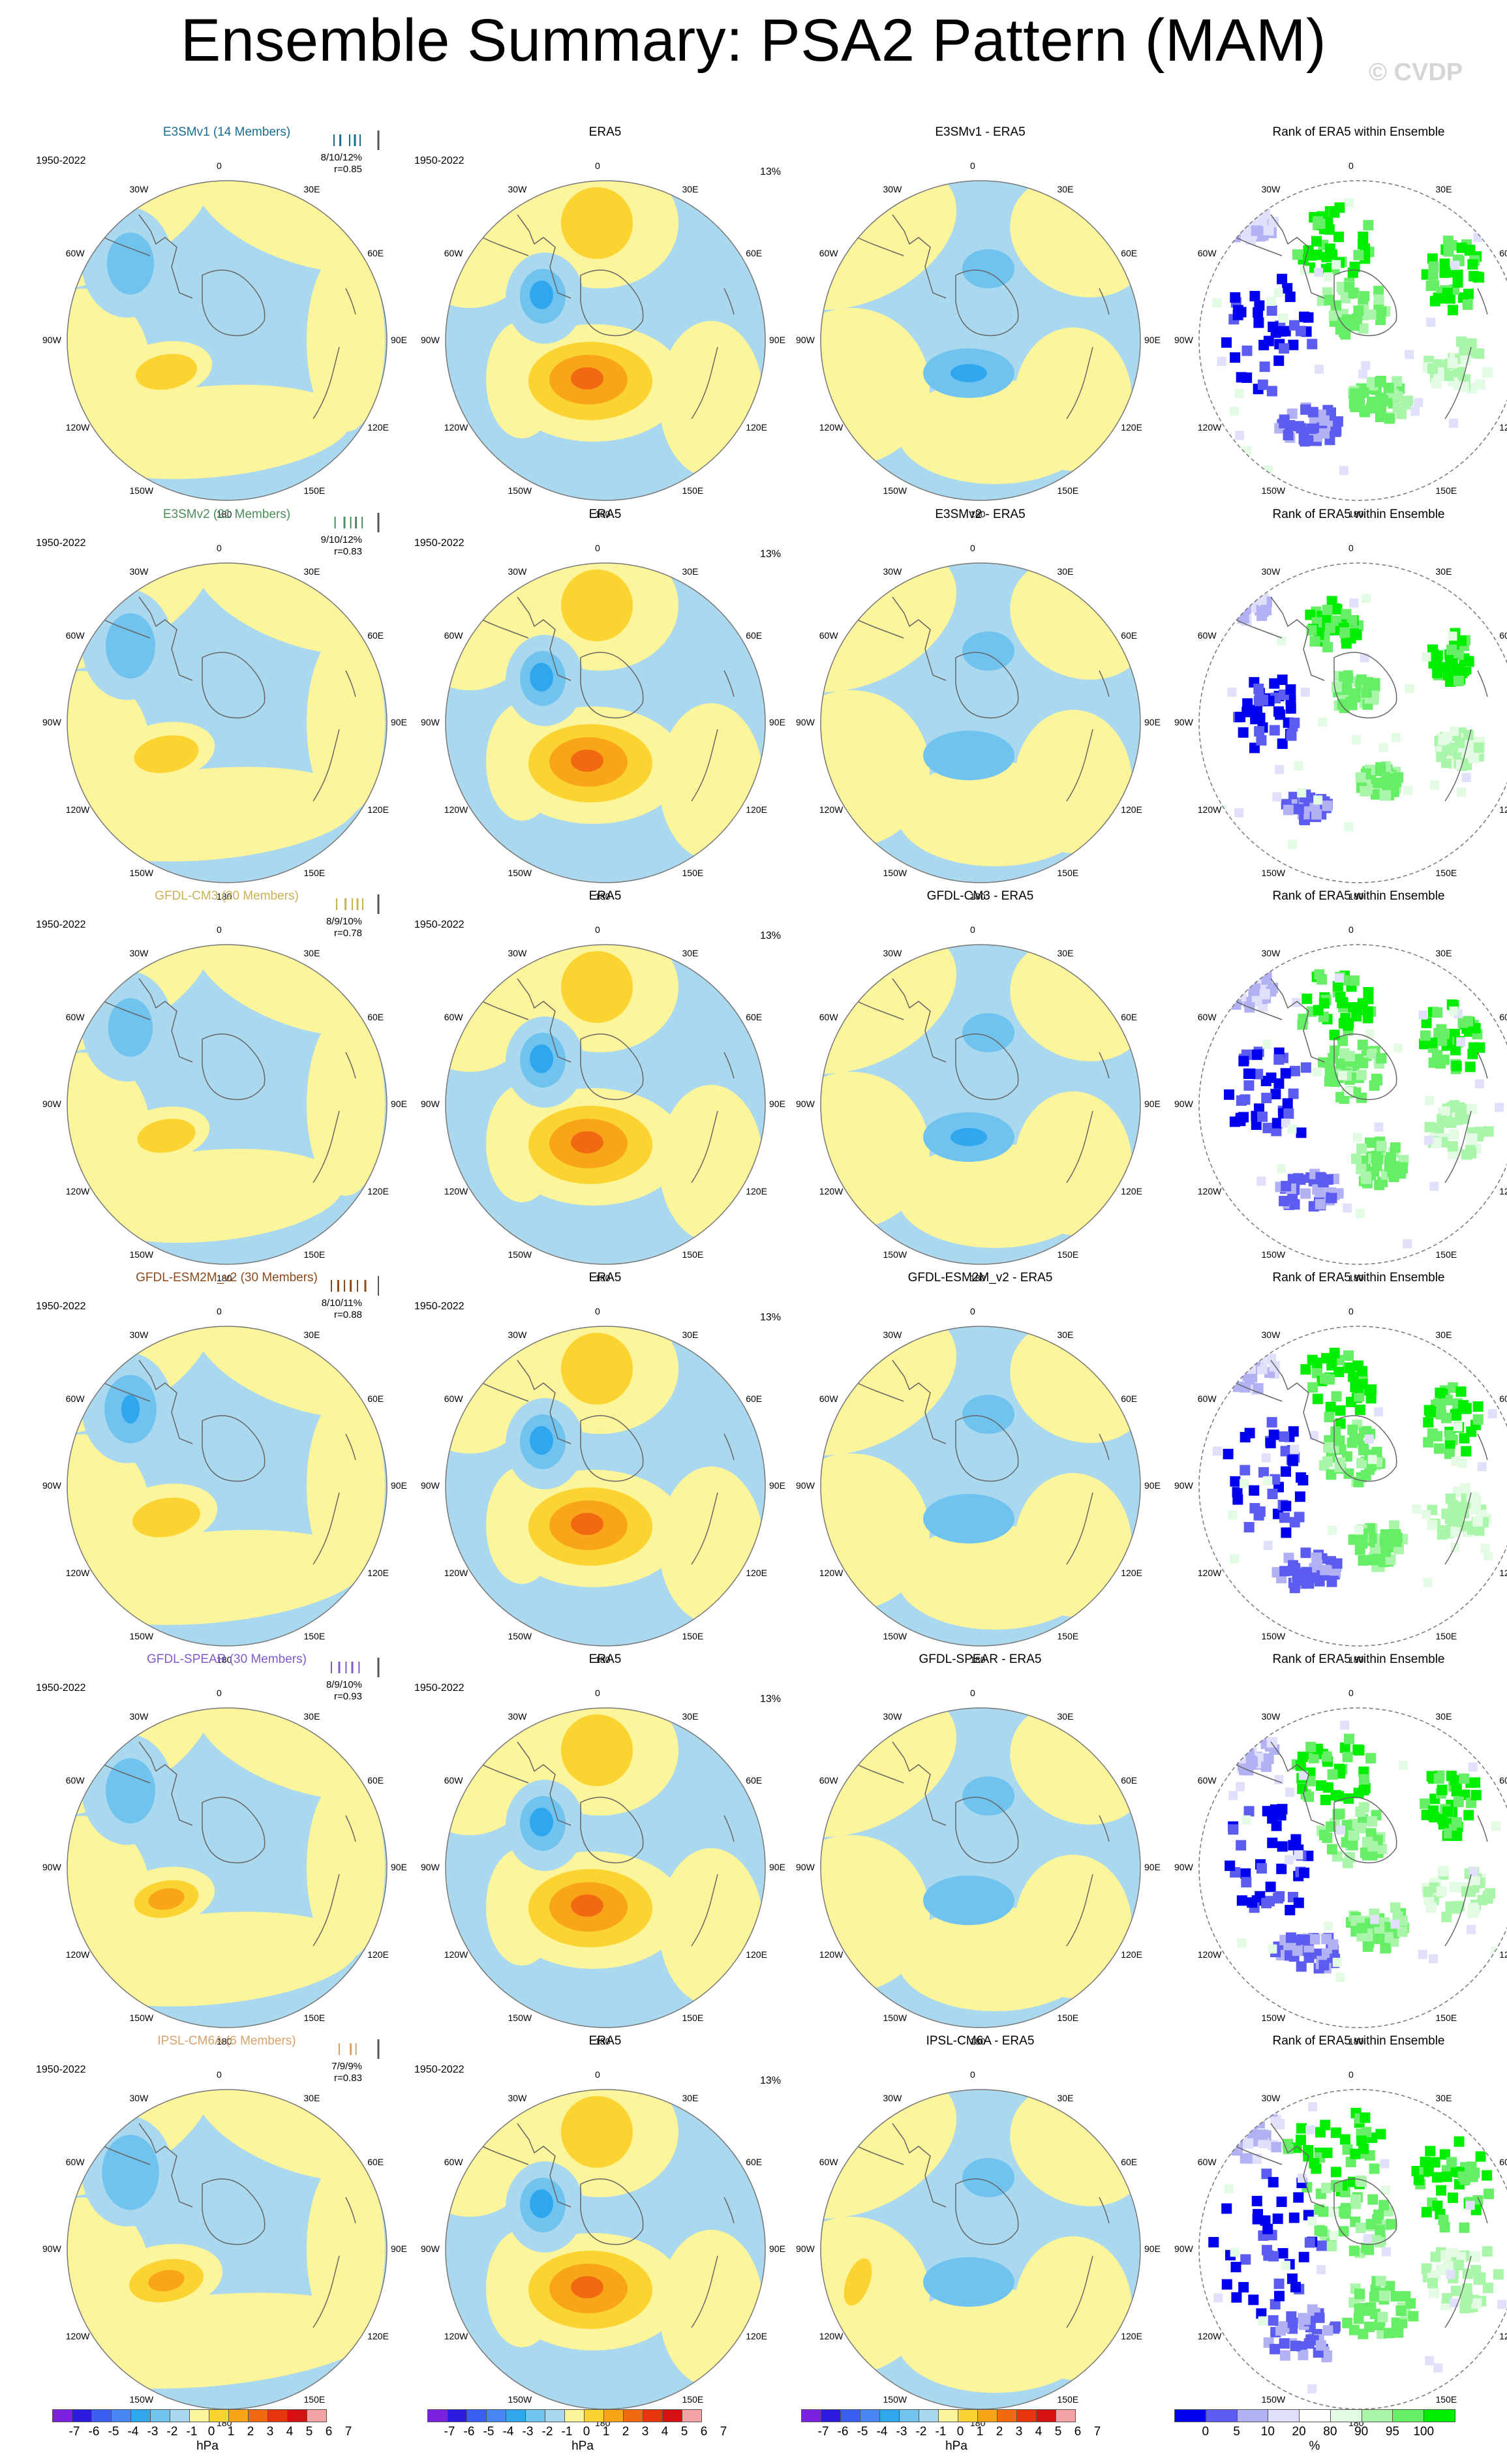 The height and width of the screenshot is (2464, 1507). Describe the element at coordinates (684, 2432) in the screenshot. I see `colorbar-tick: 5` at that location.